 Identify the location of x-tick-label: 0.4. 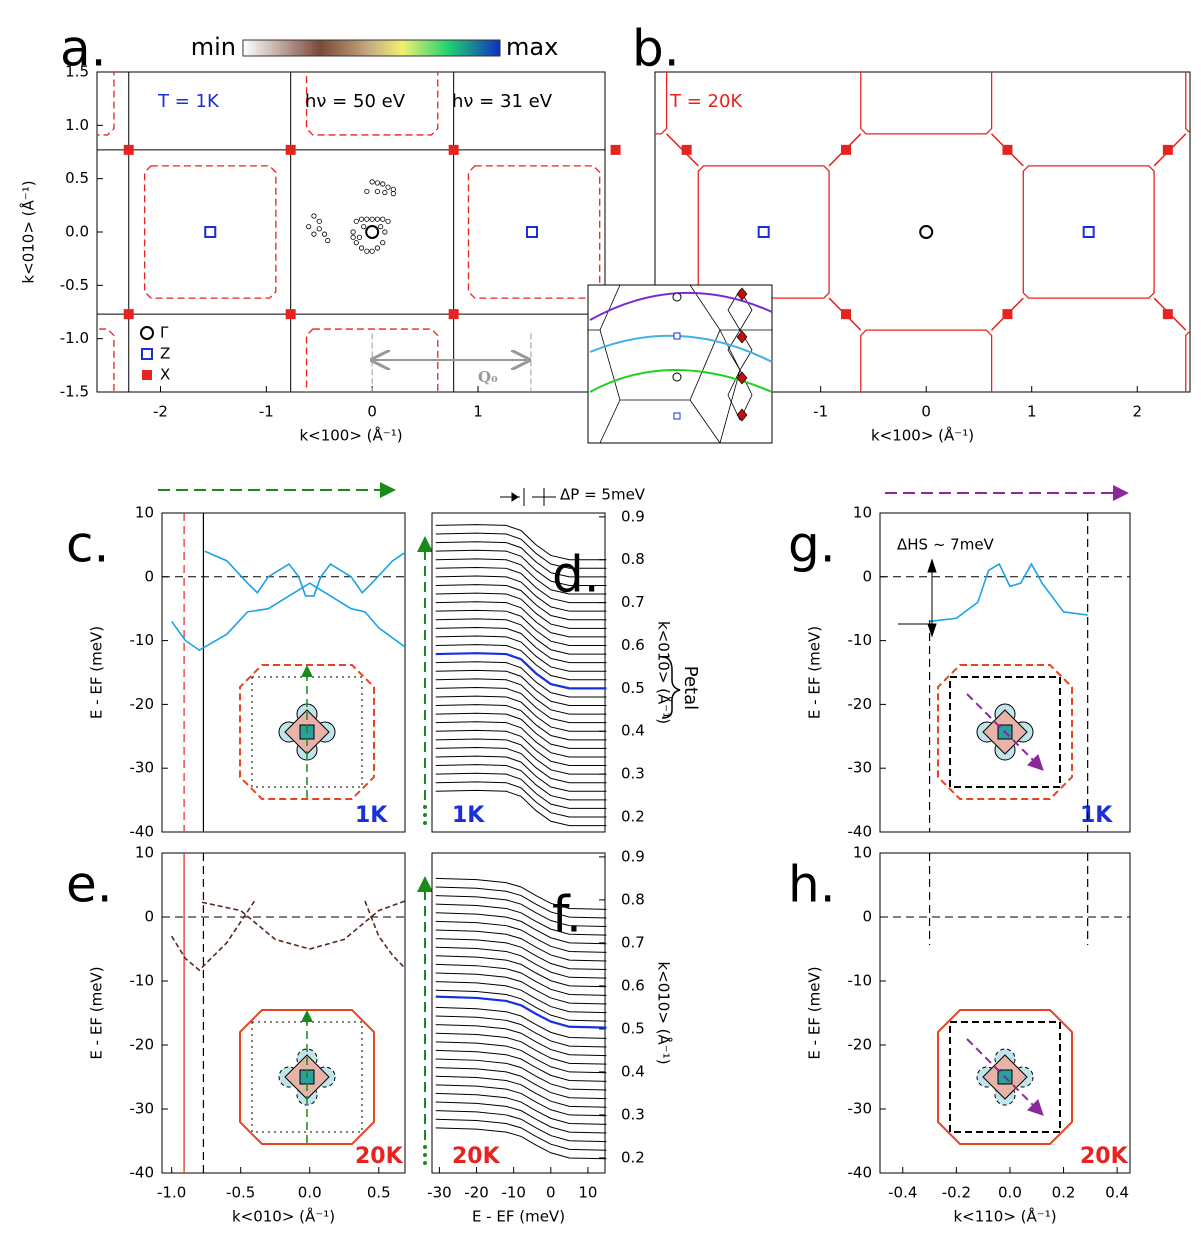
(1117, 1193).